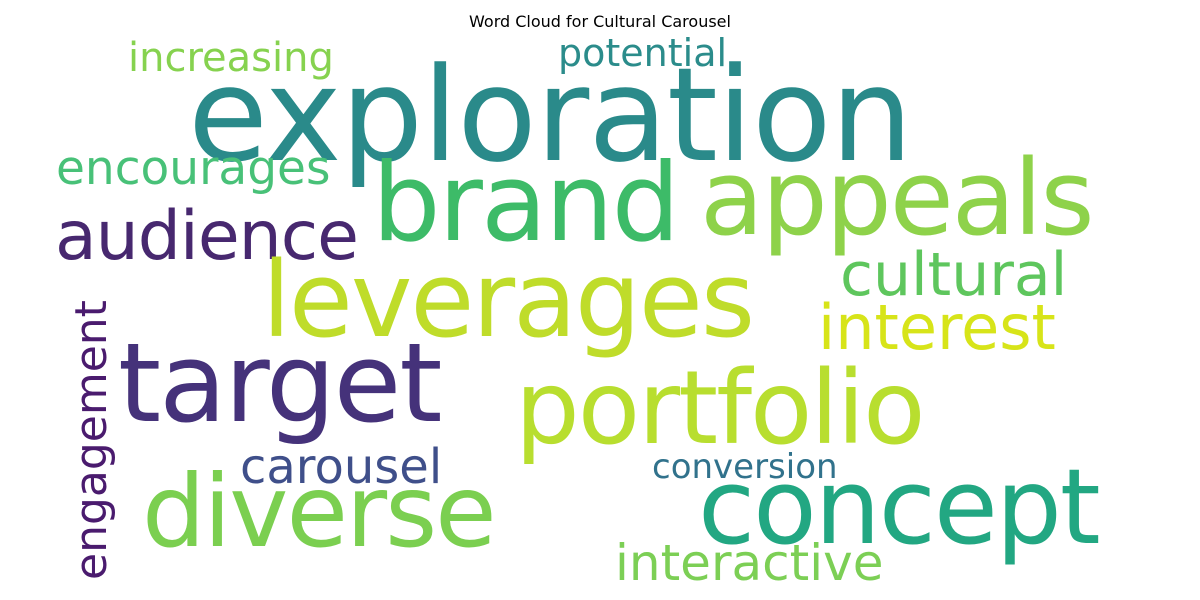 Image resolution: width=1200 pixels, height=600 pixels. I want to click on word-appeals: appeals, so click(897, 198).